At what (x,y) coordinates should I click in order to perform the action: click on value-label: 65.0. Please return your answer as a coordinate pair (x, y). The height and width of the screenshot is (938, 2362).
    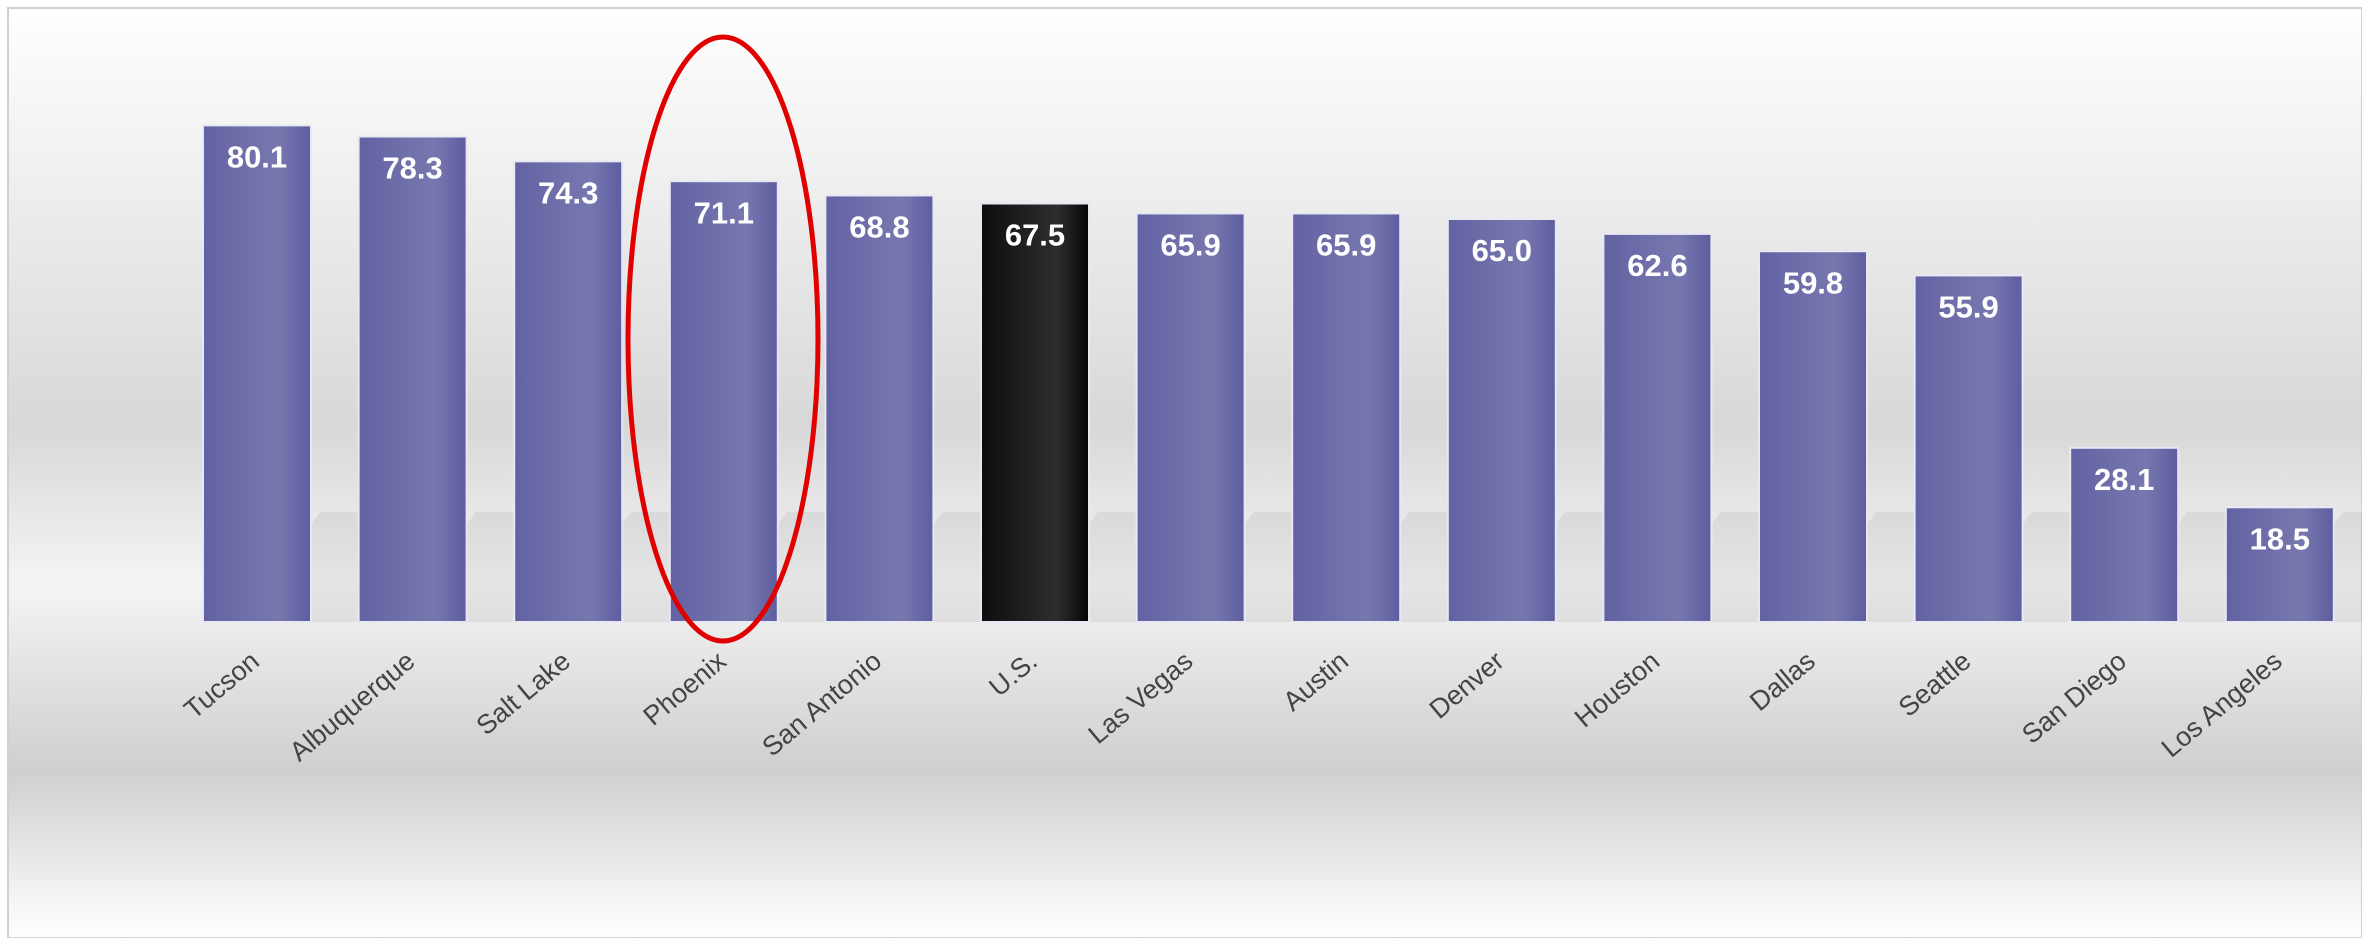
    Looking at the image, I should click on (1502, 250).